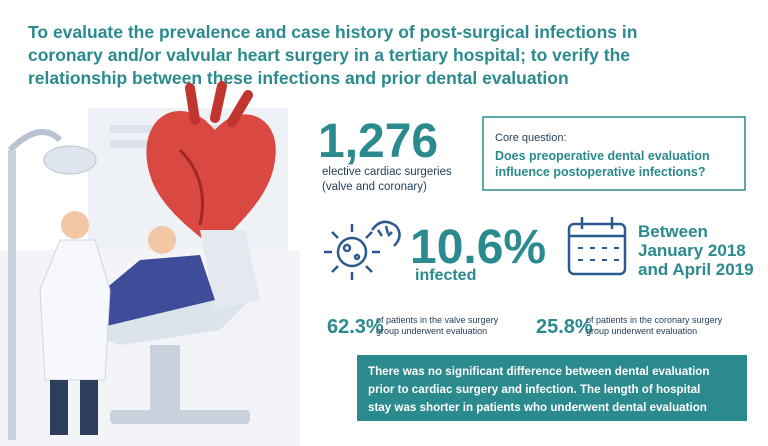 This screenshot has height=446, width=768. Describe the element at coordinates (219, 104) in the screenshot. I see `heart-vessels` at that location.